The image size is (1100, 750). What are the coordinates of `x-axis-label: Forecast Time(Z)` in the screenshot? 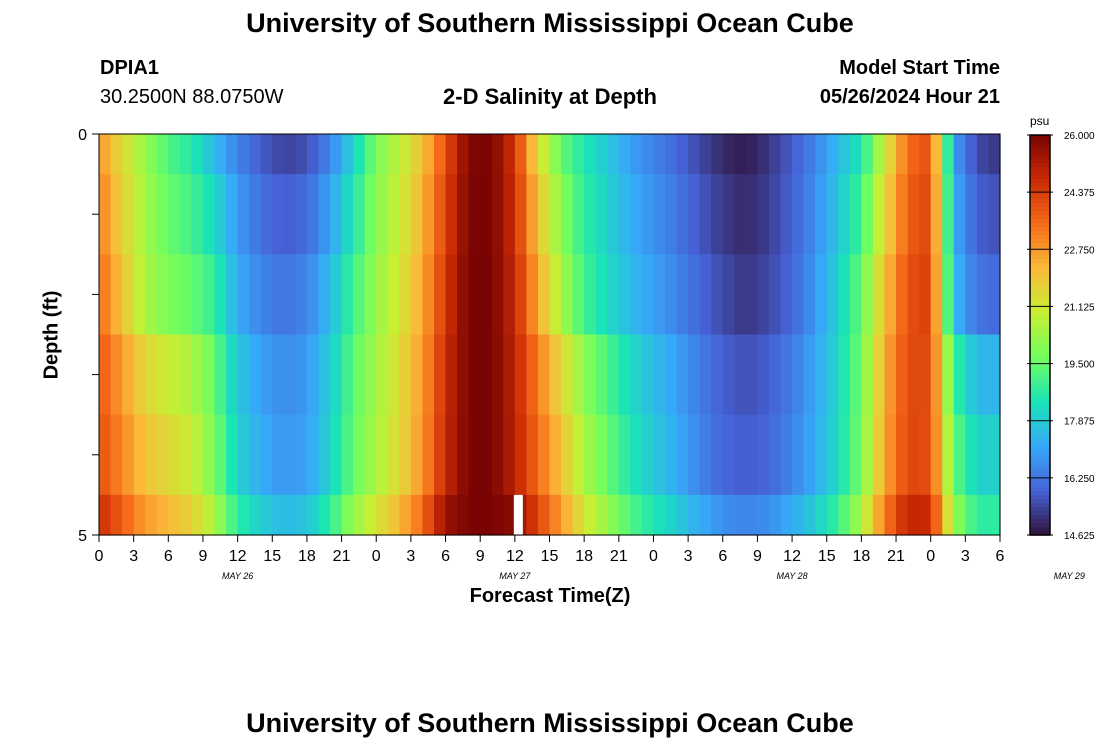 It's located at (550, 596).